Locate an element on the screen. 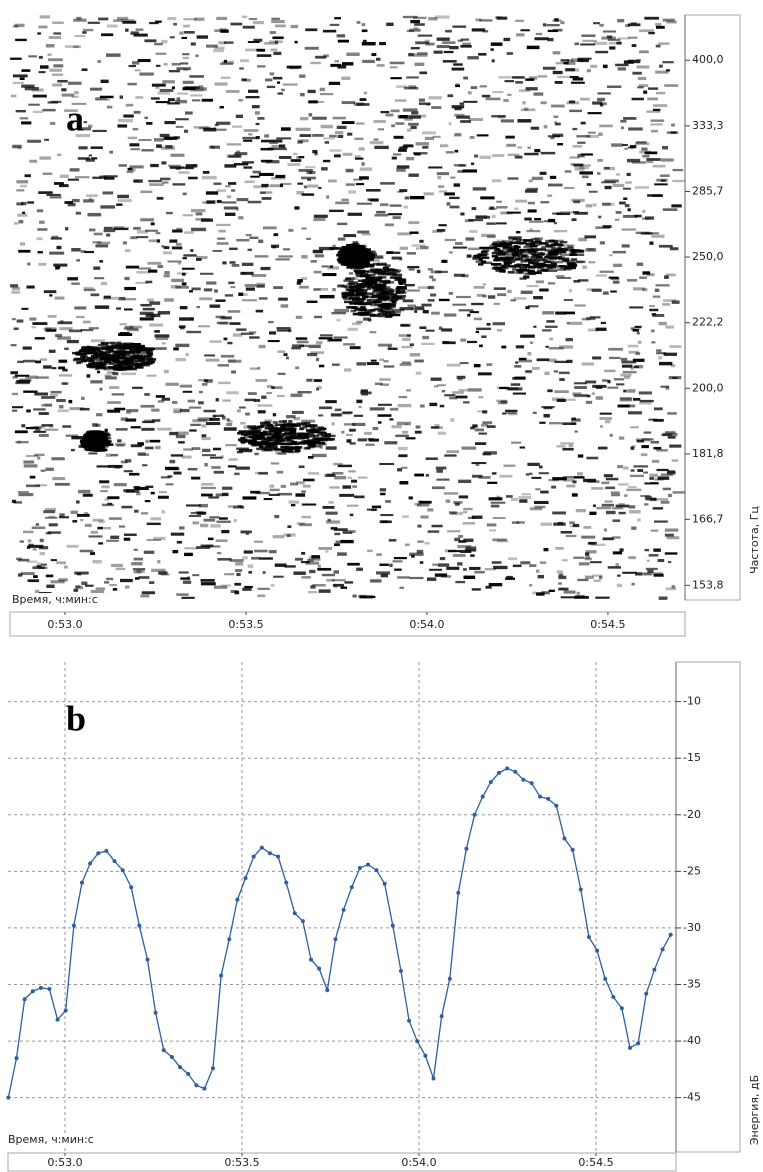 Image resolution: width=763 pixels, height=1172 pixels. y-tick-label: 153,8 is located at coordinates (708, 584).